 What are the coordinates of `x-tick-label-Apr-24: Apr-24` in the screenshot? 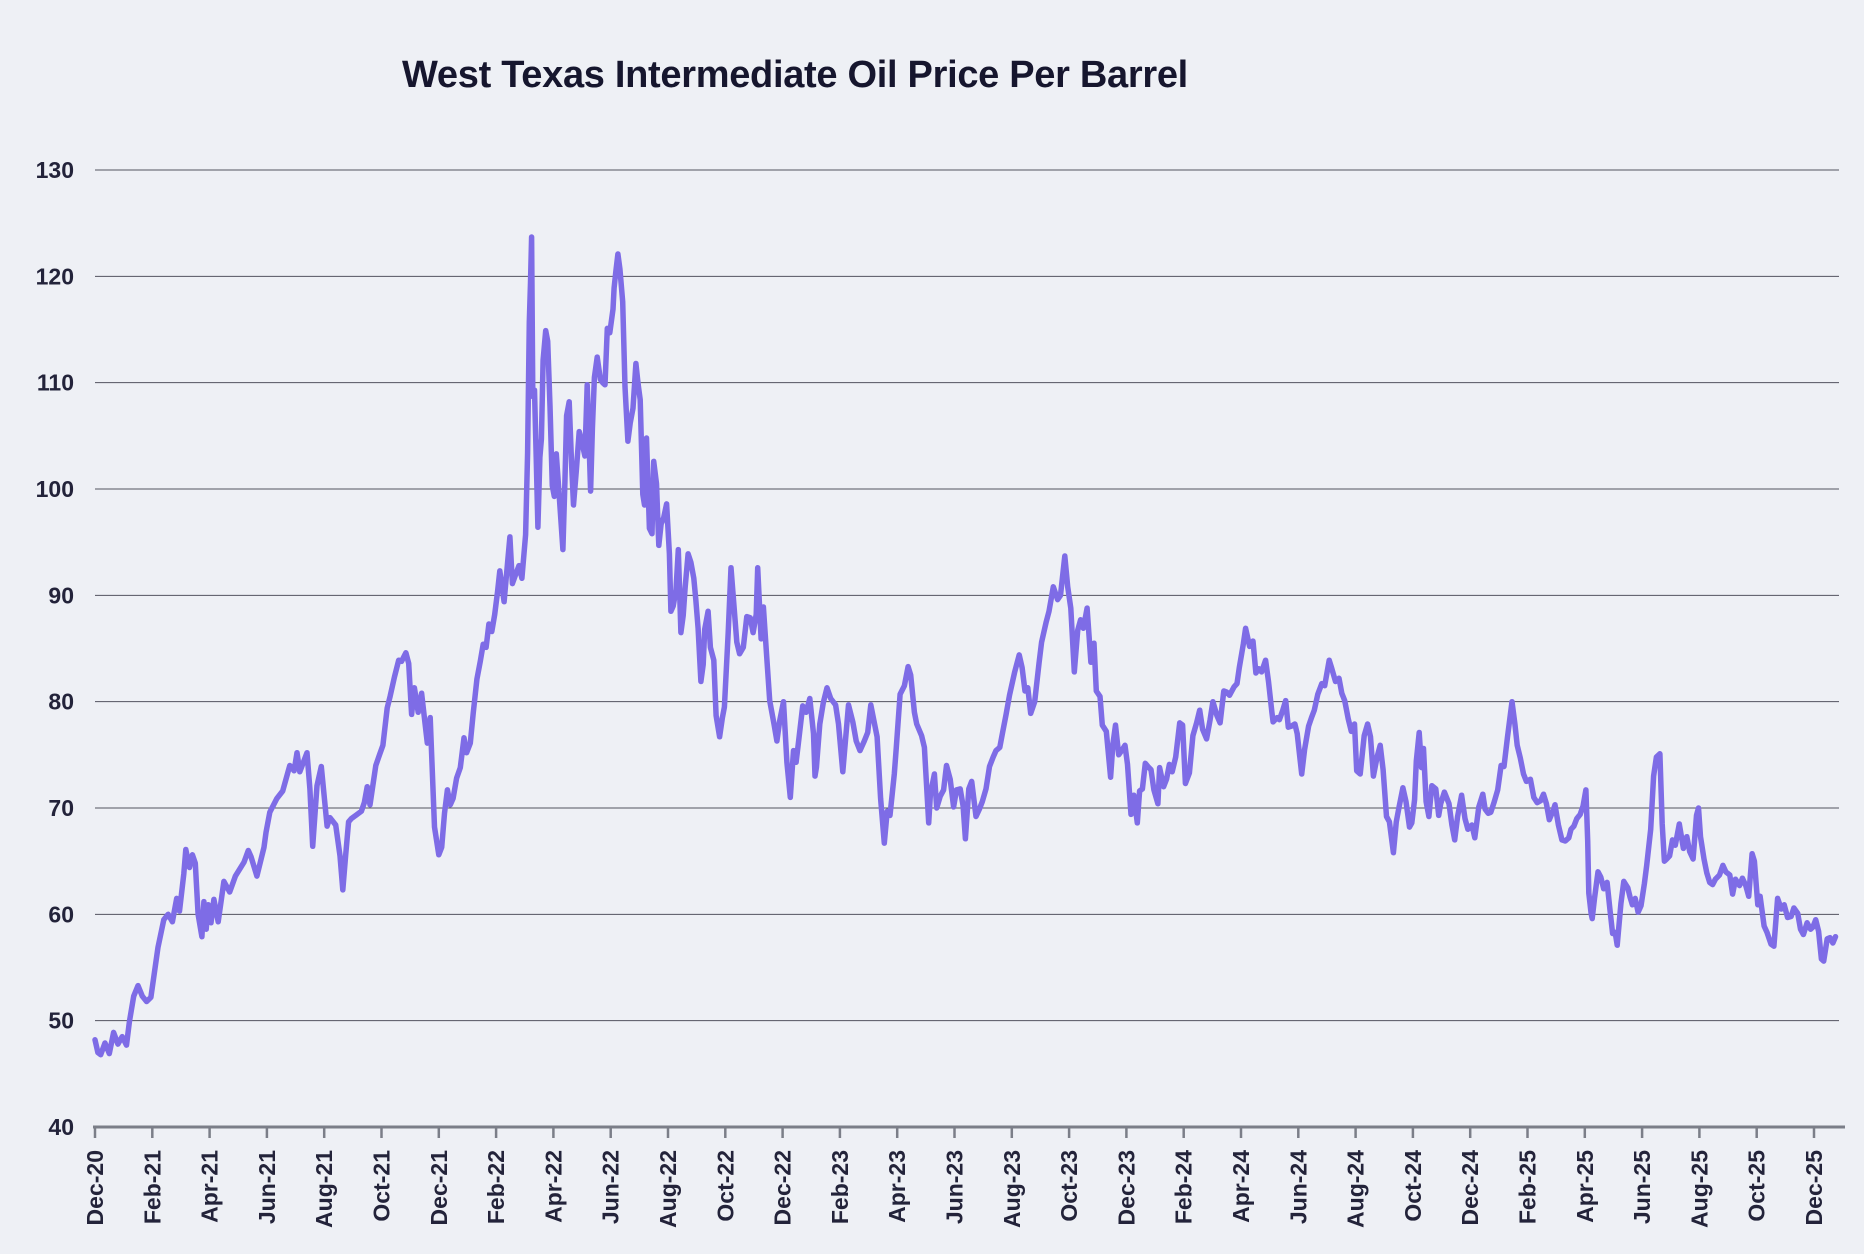 It's located at (1241, 1186).